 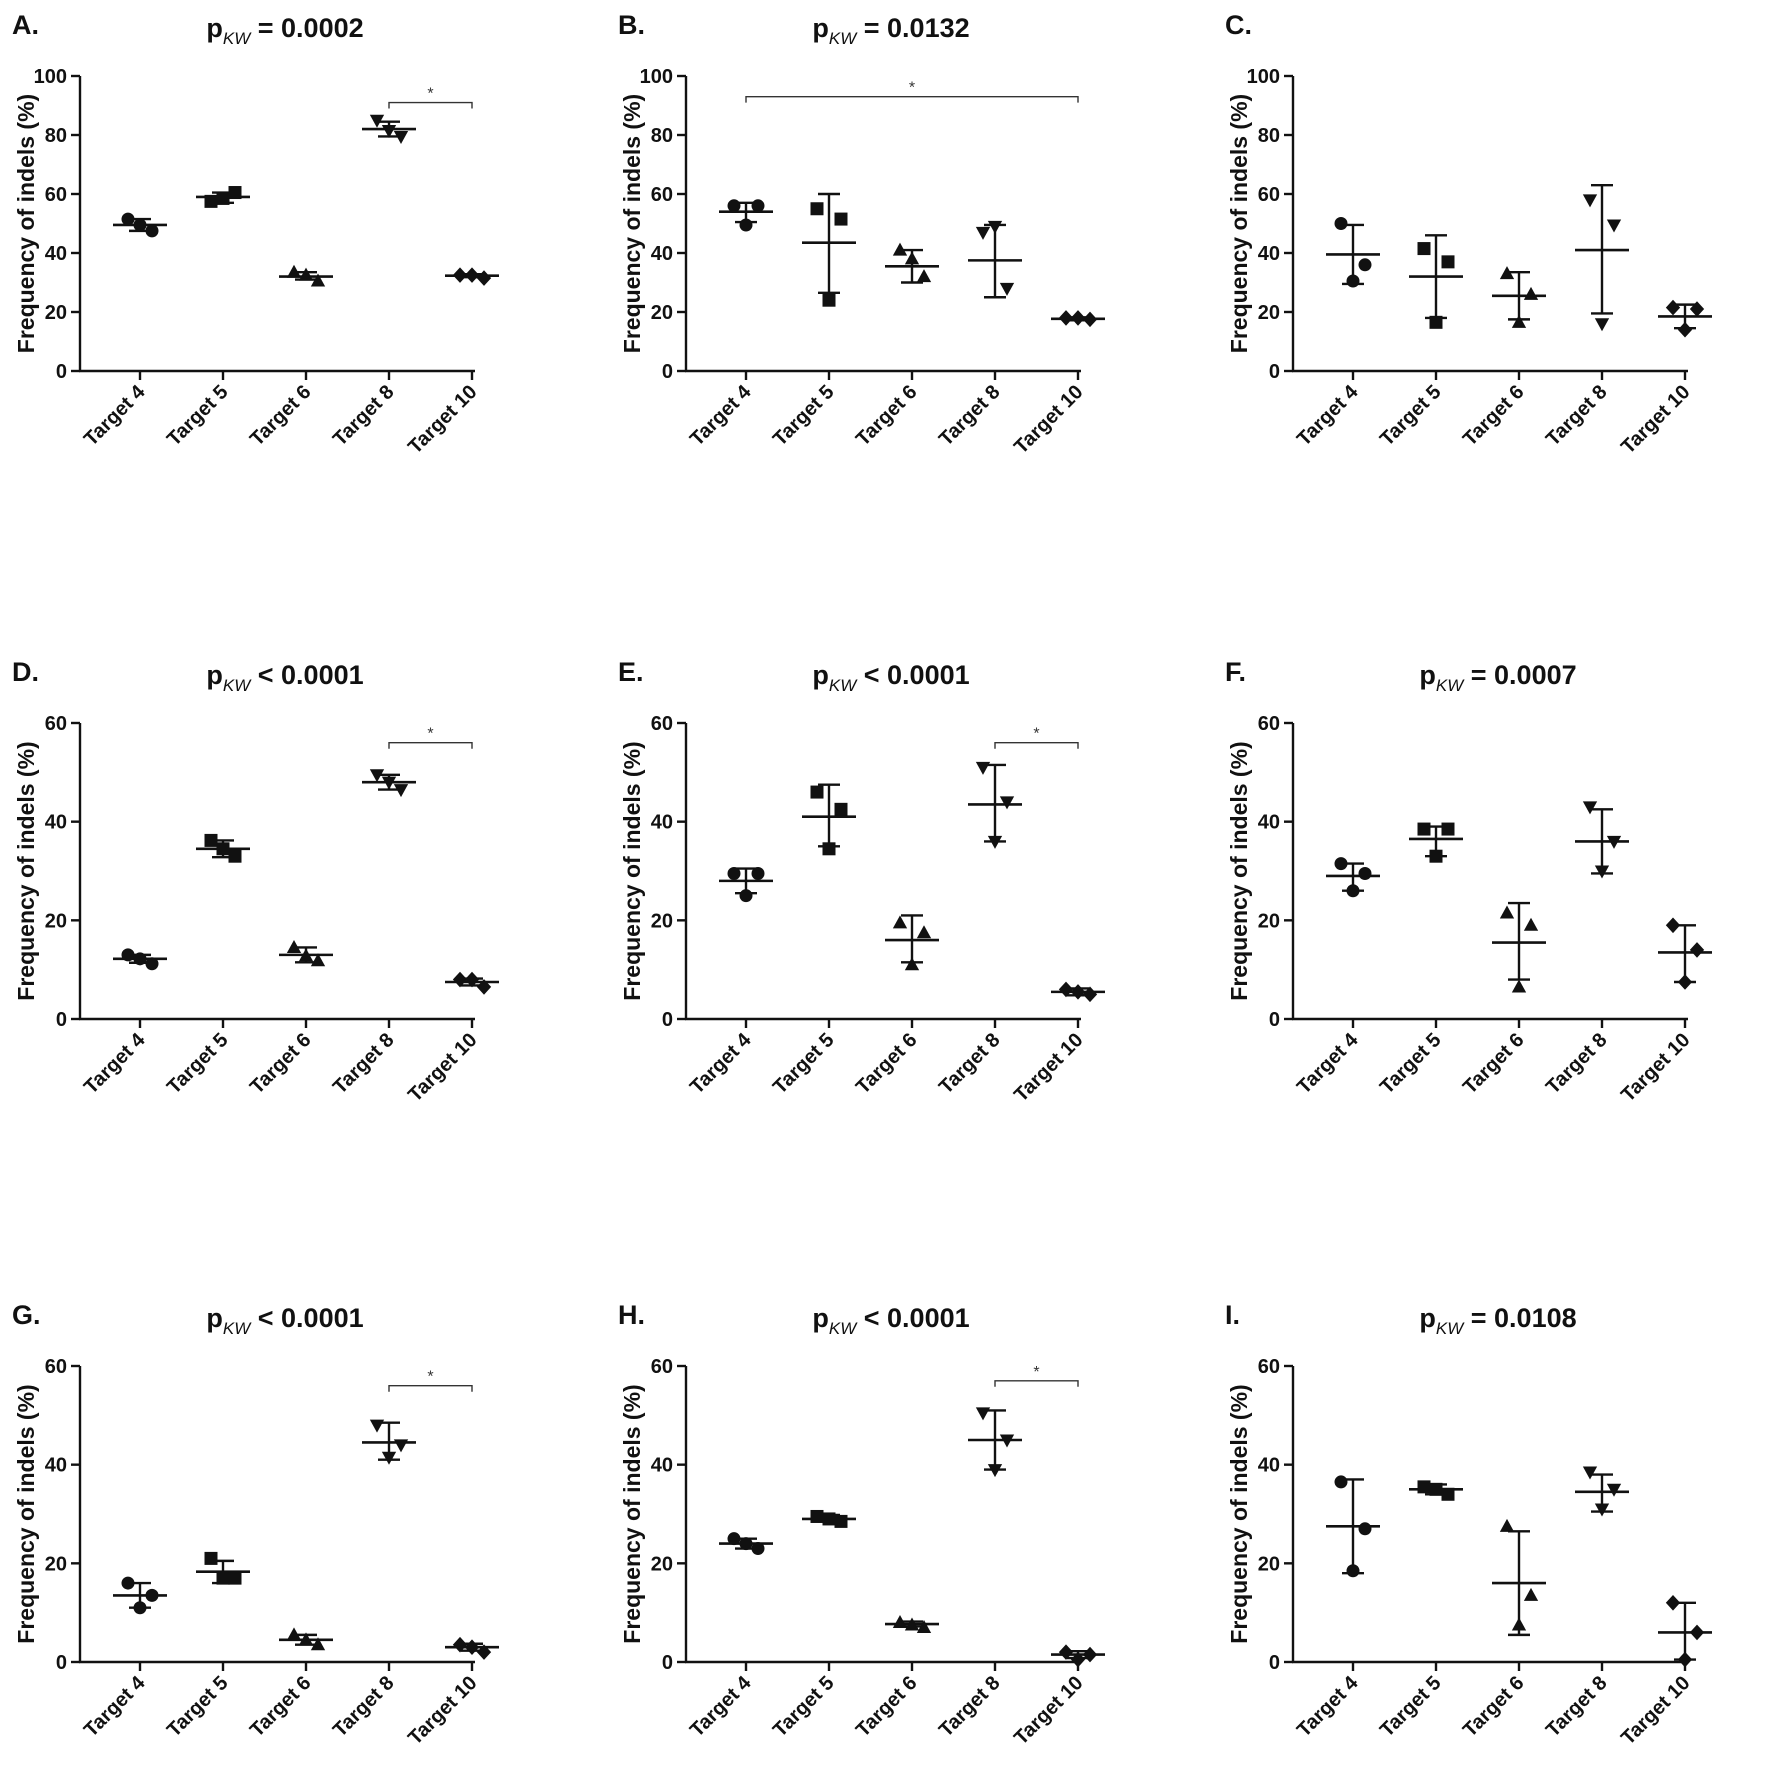 I want to click on y-tick-label: 100, so click(x=1263, y=77).